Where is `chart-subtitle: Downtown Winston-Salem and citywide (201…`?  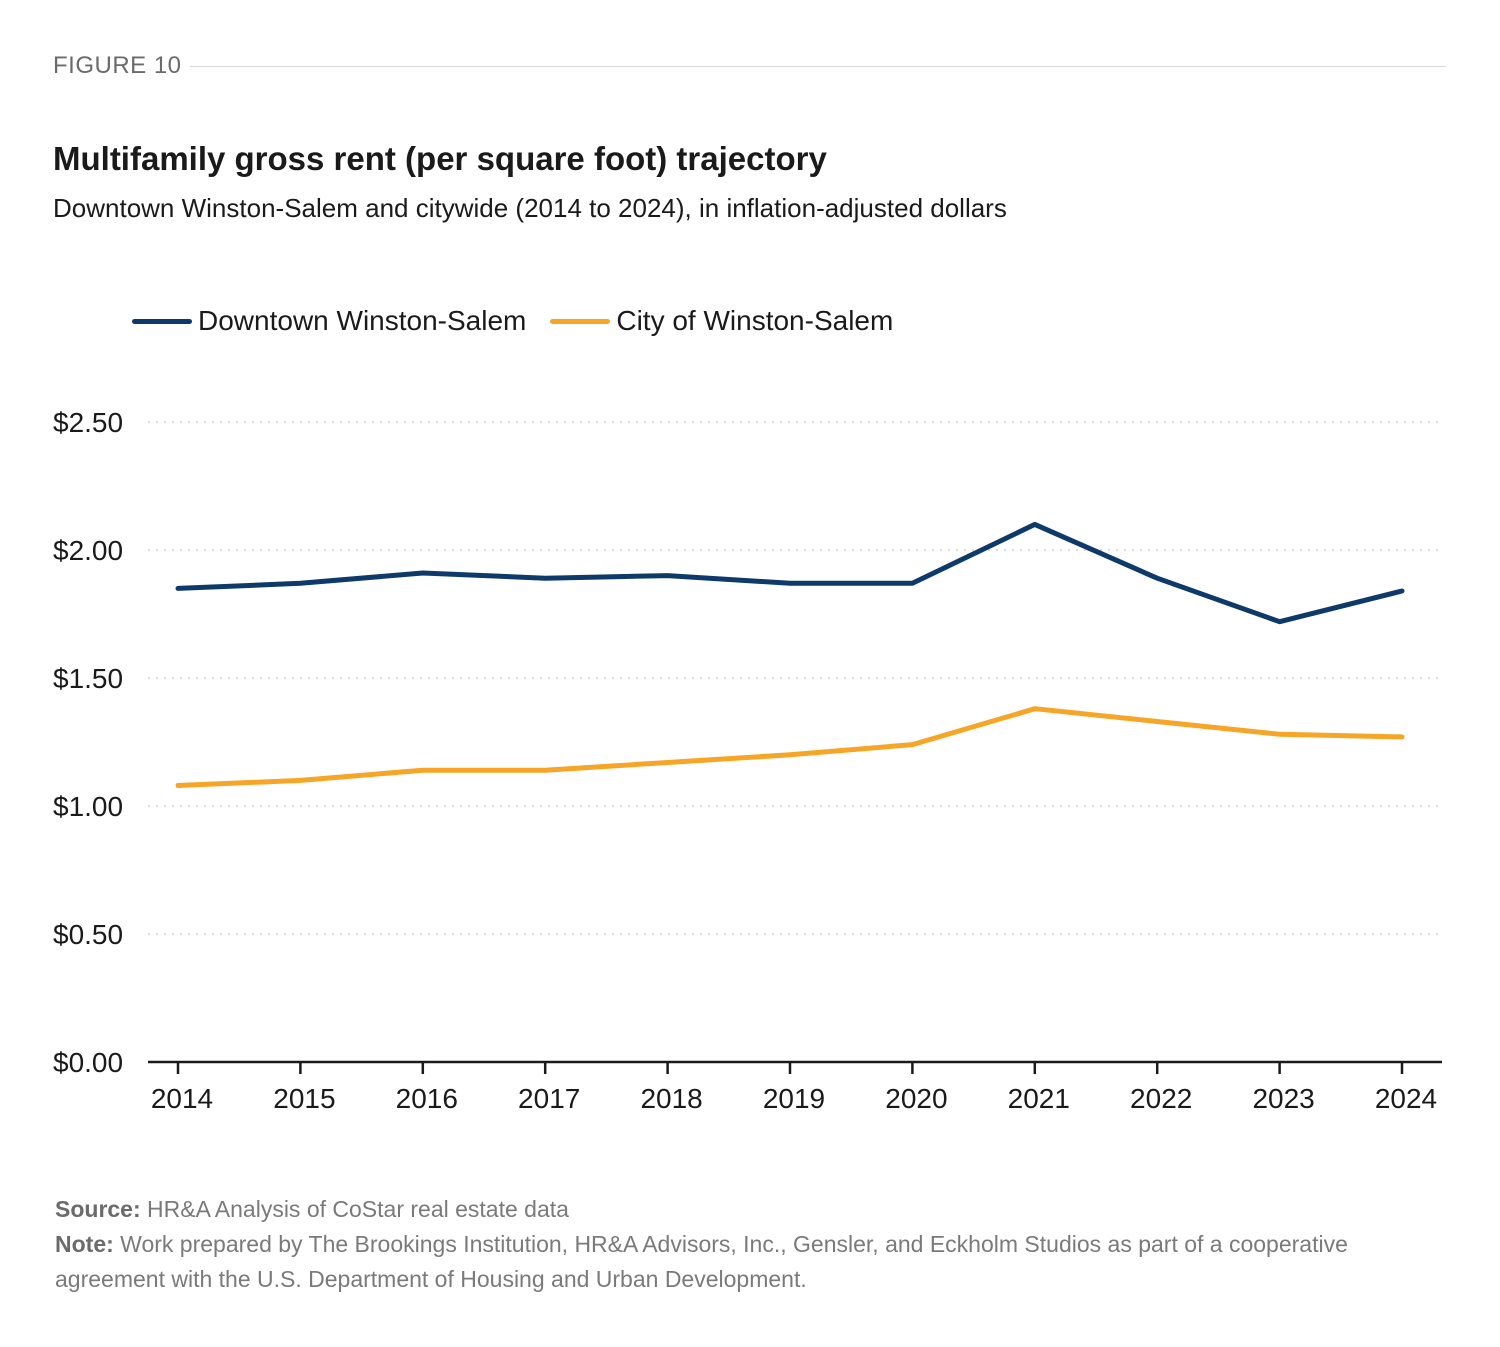 chart-subtitle: Downtown Winston-Salem and citywide (201… is located at coordinates (530, 208).